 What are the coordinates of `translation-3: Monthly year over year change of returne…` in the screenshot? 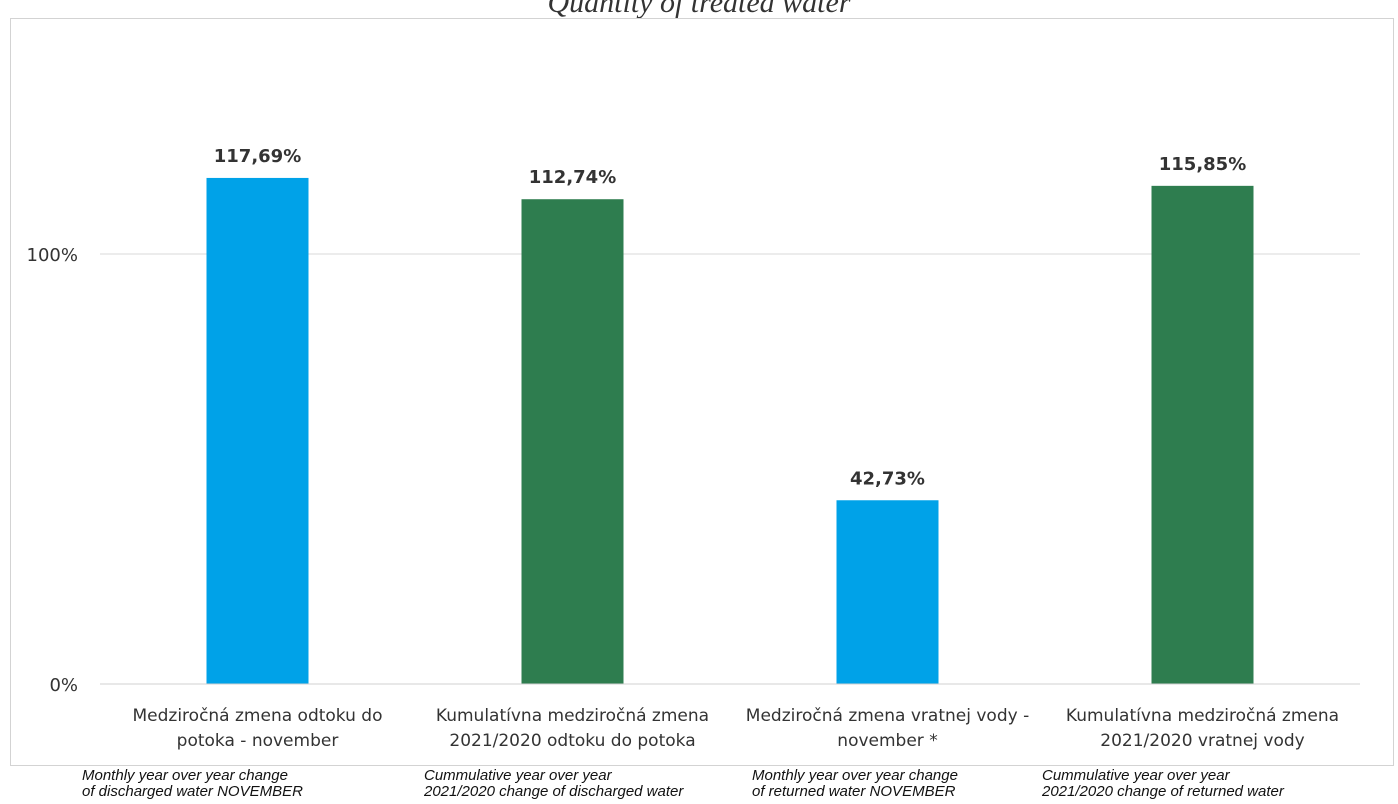 It's located at (855, 783).